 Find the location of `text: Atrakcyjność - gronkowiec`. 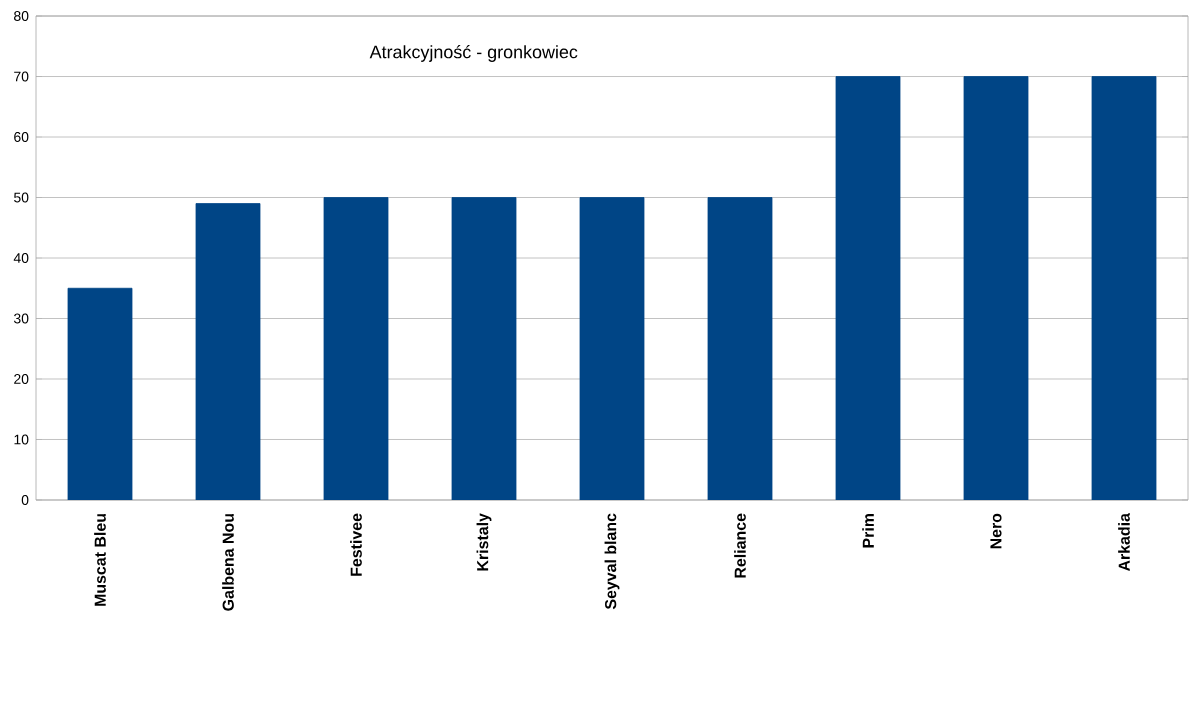

text: Atrakcyjność - gronkowiec is located at coordinates (473, 53).